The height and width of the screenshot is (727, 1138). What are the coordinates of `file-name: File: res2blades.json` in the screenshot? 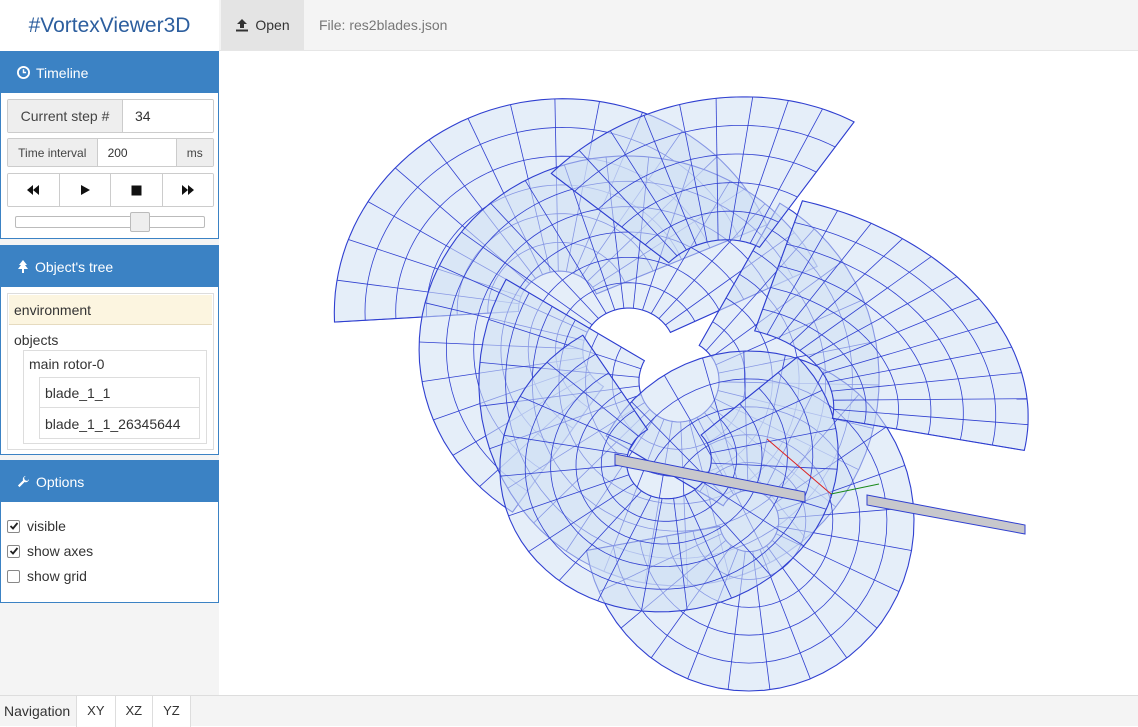 It's located at (383, 25).